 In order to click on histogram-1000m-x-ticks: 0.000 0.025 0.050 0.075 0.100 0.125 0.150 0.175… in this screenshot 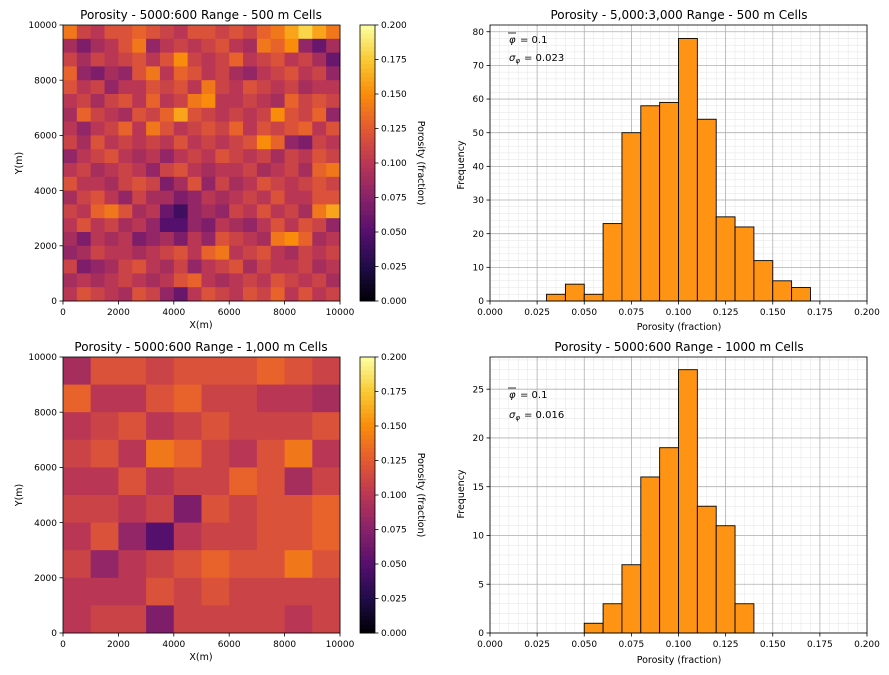, I will do `click(678, 641)`.